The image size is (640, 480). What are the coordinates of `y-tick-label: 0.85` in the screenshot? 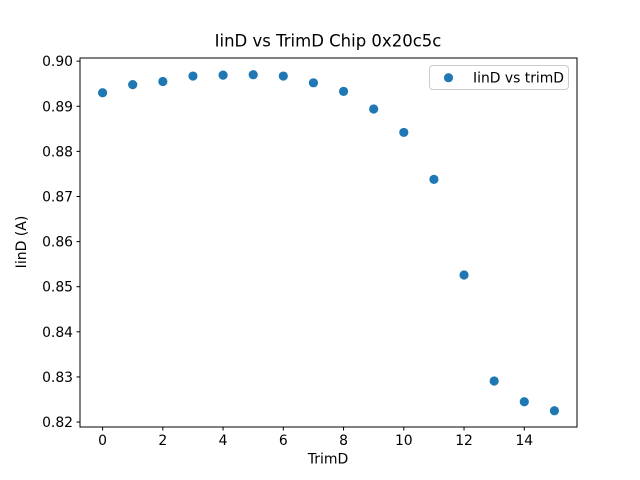 It's located at (57, 288).